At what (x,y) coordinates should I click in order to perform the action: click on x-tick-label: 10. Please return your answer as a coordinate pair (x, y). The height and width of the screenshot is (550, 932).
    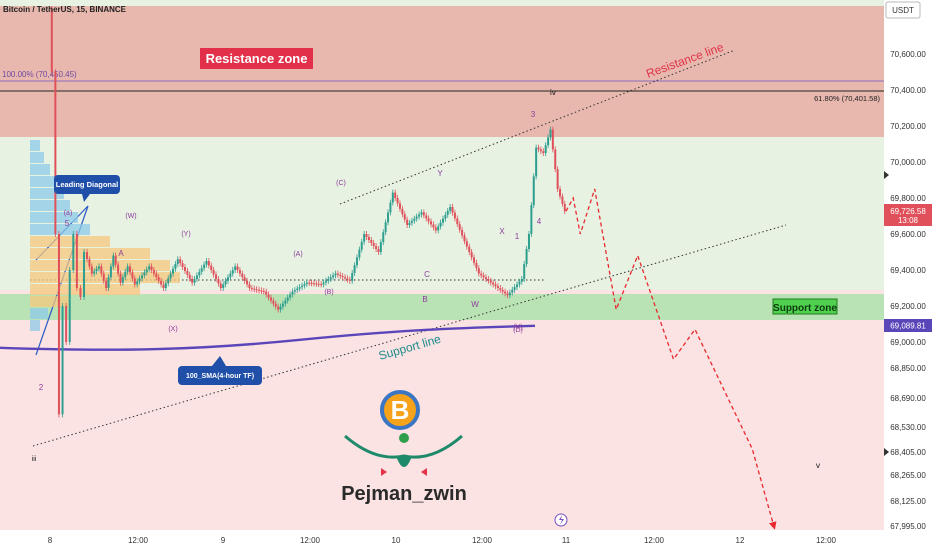
    Looking at the image, I should click on (396, 540).